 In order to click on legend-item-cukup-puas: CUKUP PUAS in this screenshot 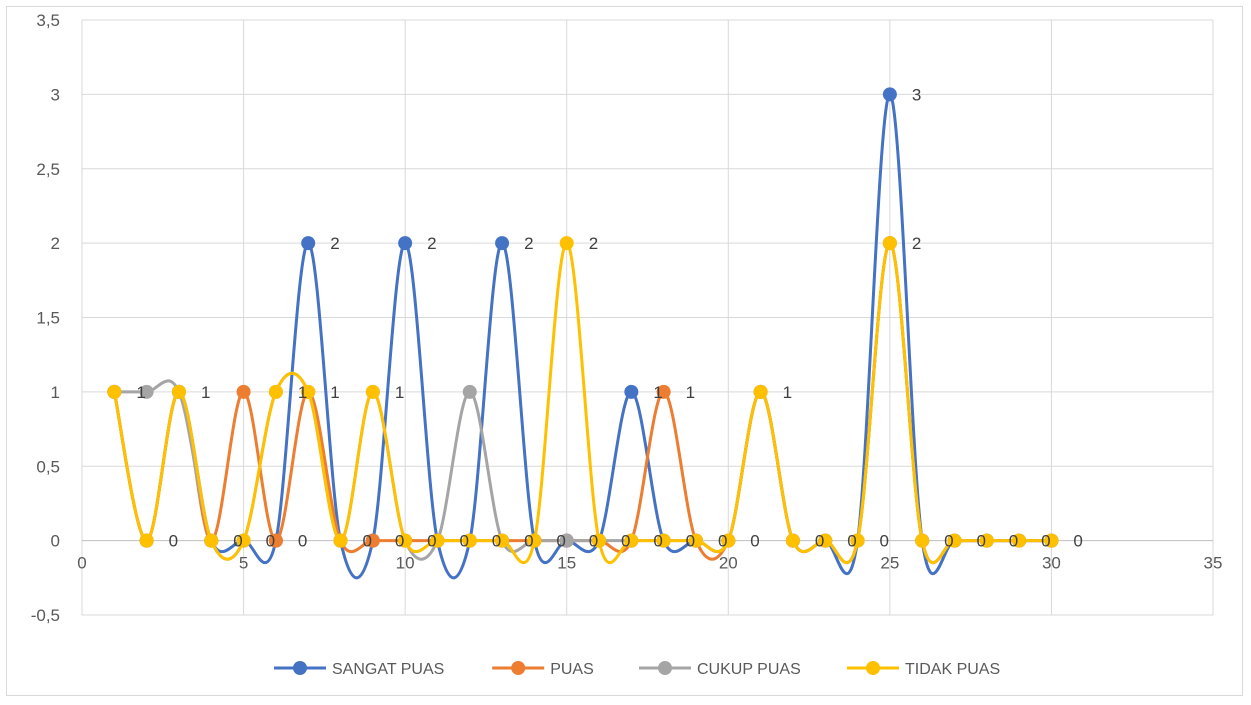, I will do `click(720, 669)`.